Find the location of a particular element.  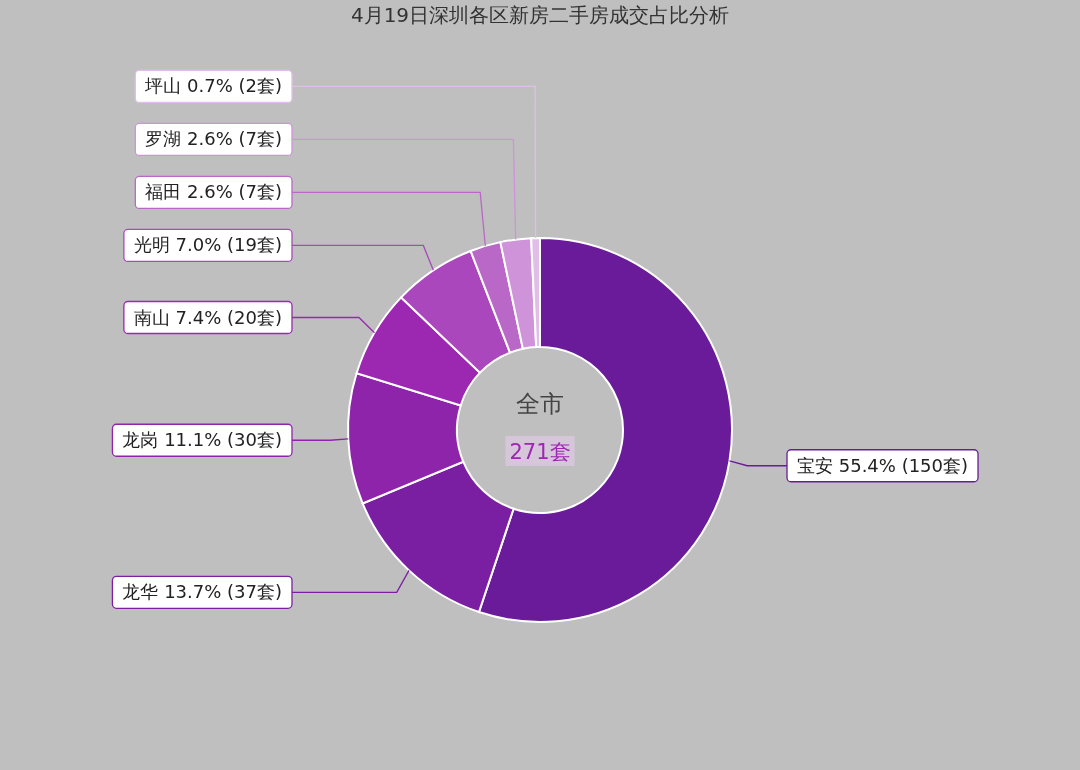

slice-label: 龙岗 11.1% (30套) is located at coordinates (202, 440).